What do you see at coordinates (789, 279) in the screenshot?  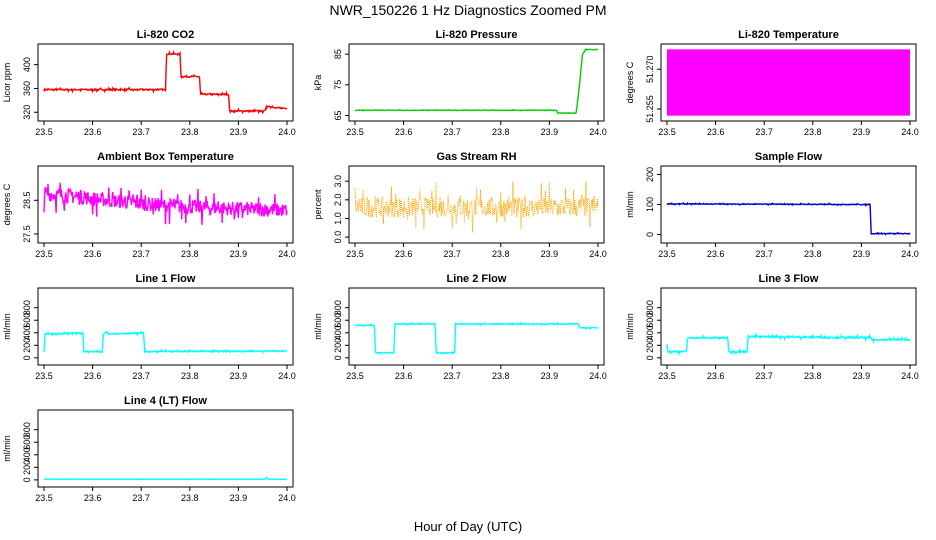 I see `panel-title: Line 3 Flow` at bounding box center [789, 279].